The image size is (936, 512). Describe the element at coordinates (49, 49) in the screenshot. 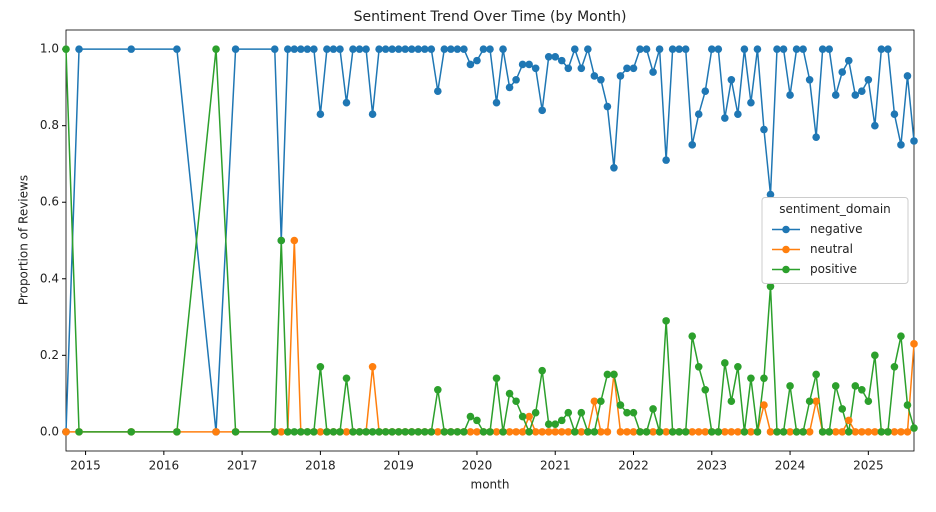

I see `y-tick-label: 1.0` at that location.